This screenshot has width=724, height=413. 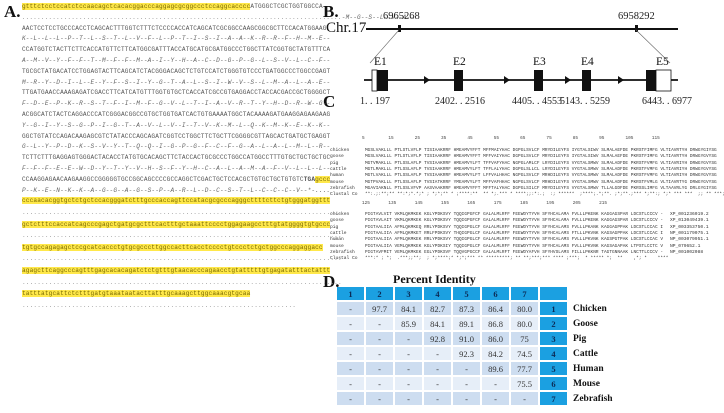 What do you see at coordinates (595, 323) in the screenshot?
I see `species-label: Goose` at bounding box center [595, 323].